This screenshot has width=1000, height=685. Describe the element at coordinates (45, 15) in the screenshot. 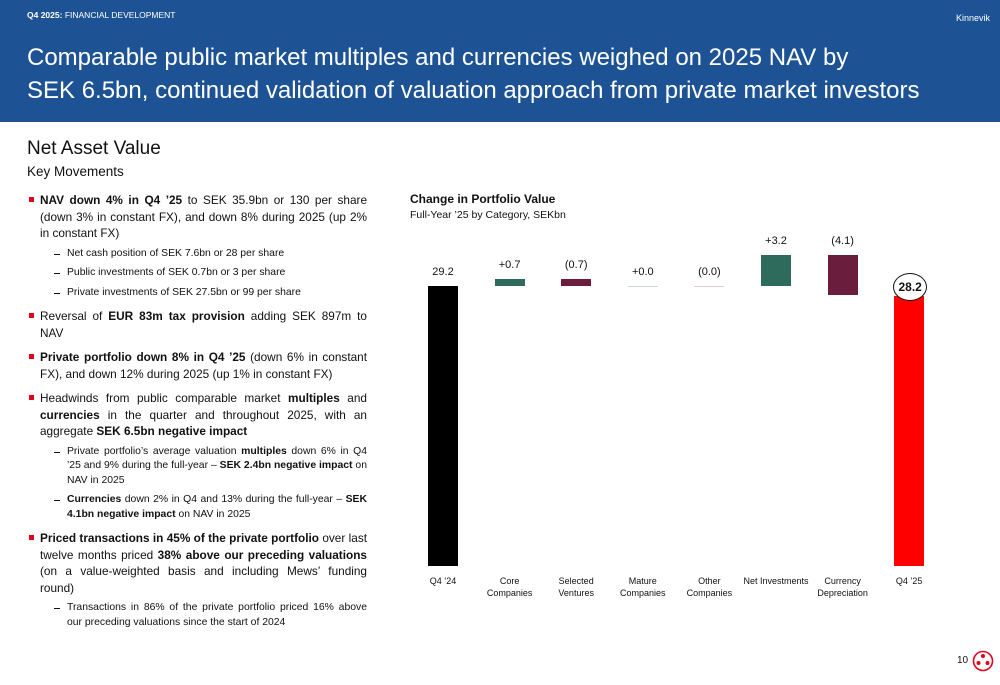

I see `kicker-bold: Q4 2025:` at that location.